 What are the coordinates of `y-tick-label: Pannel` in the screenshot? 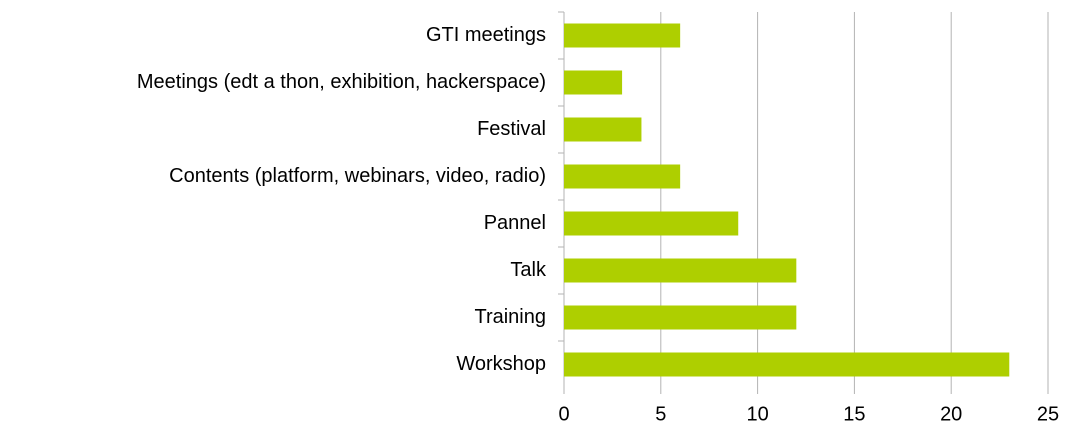 It's located at (515, 223).